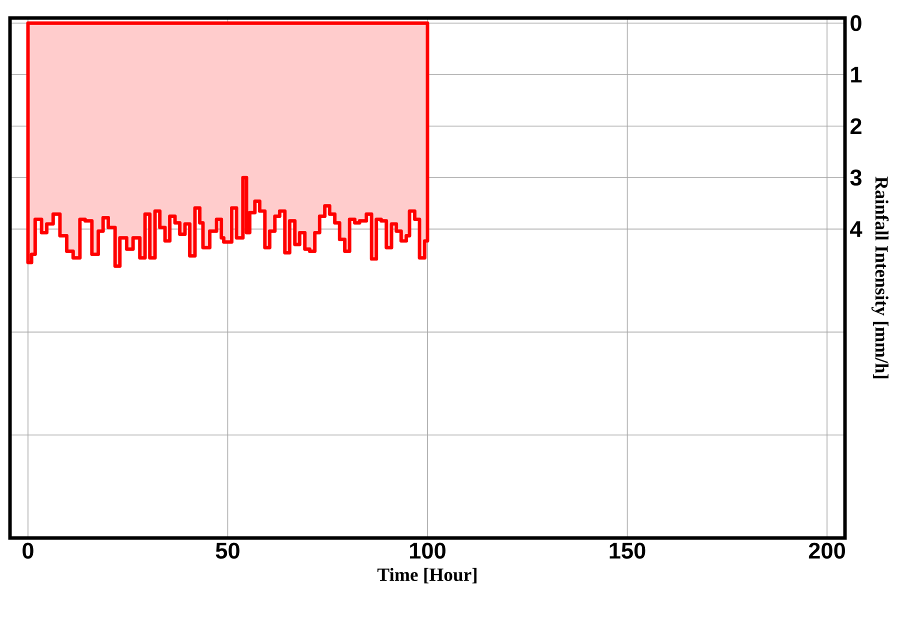 The image size is (915, 624). Describe the element at coordinates (628, 550) in the screenshot. I see `x-tick-label: 150` at that location.